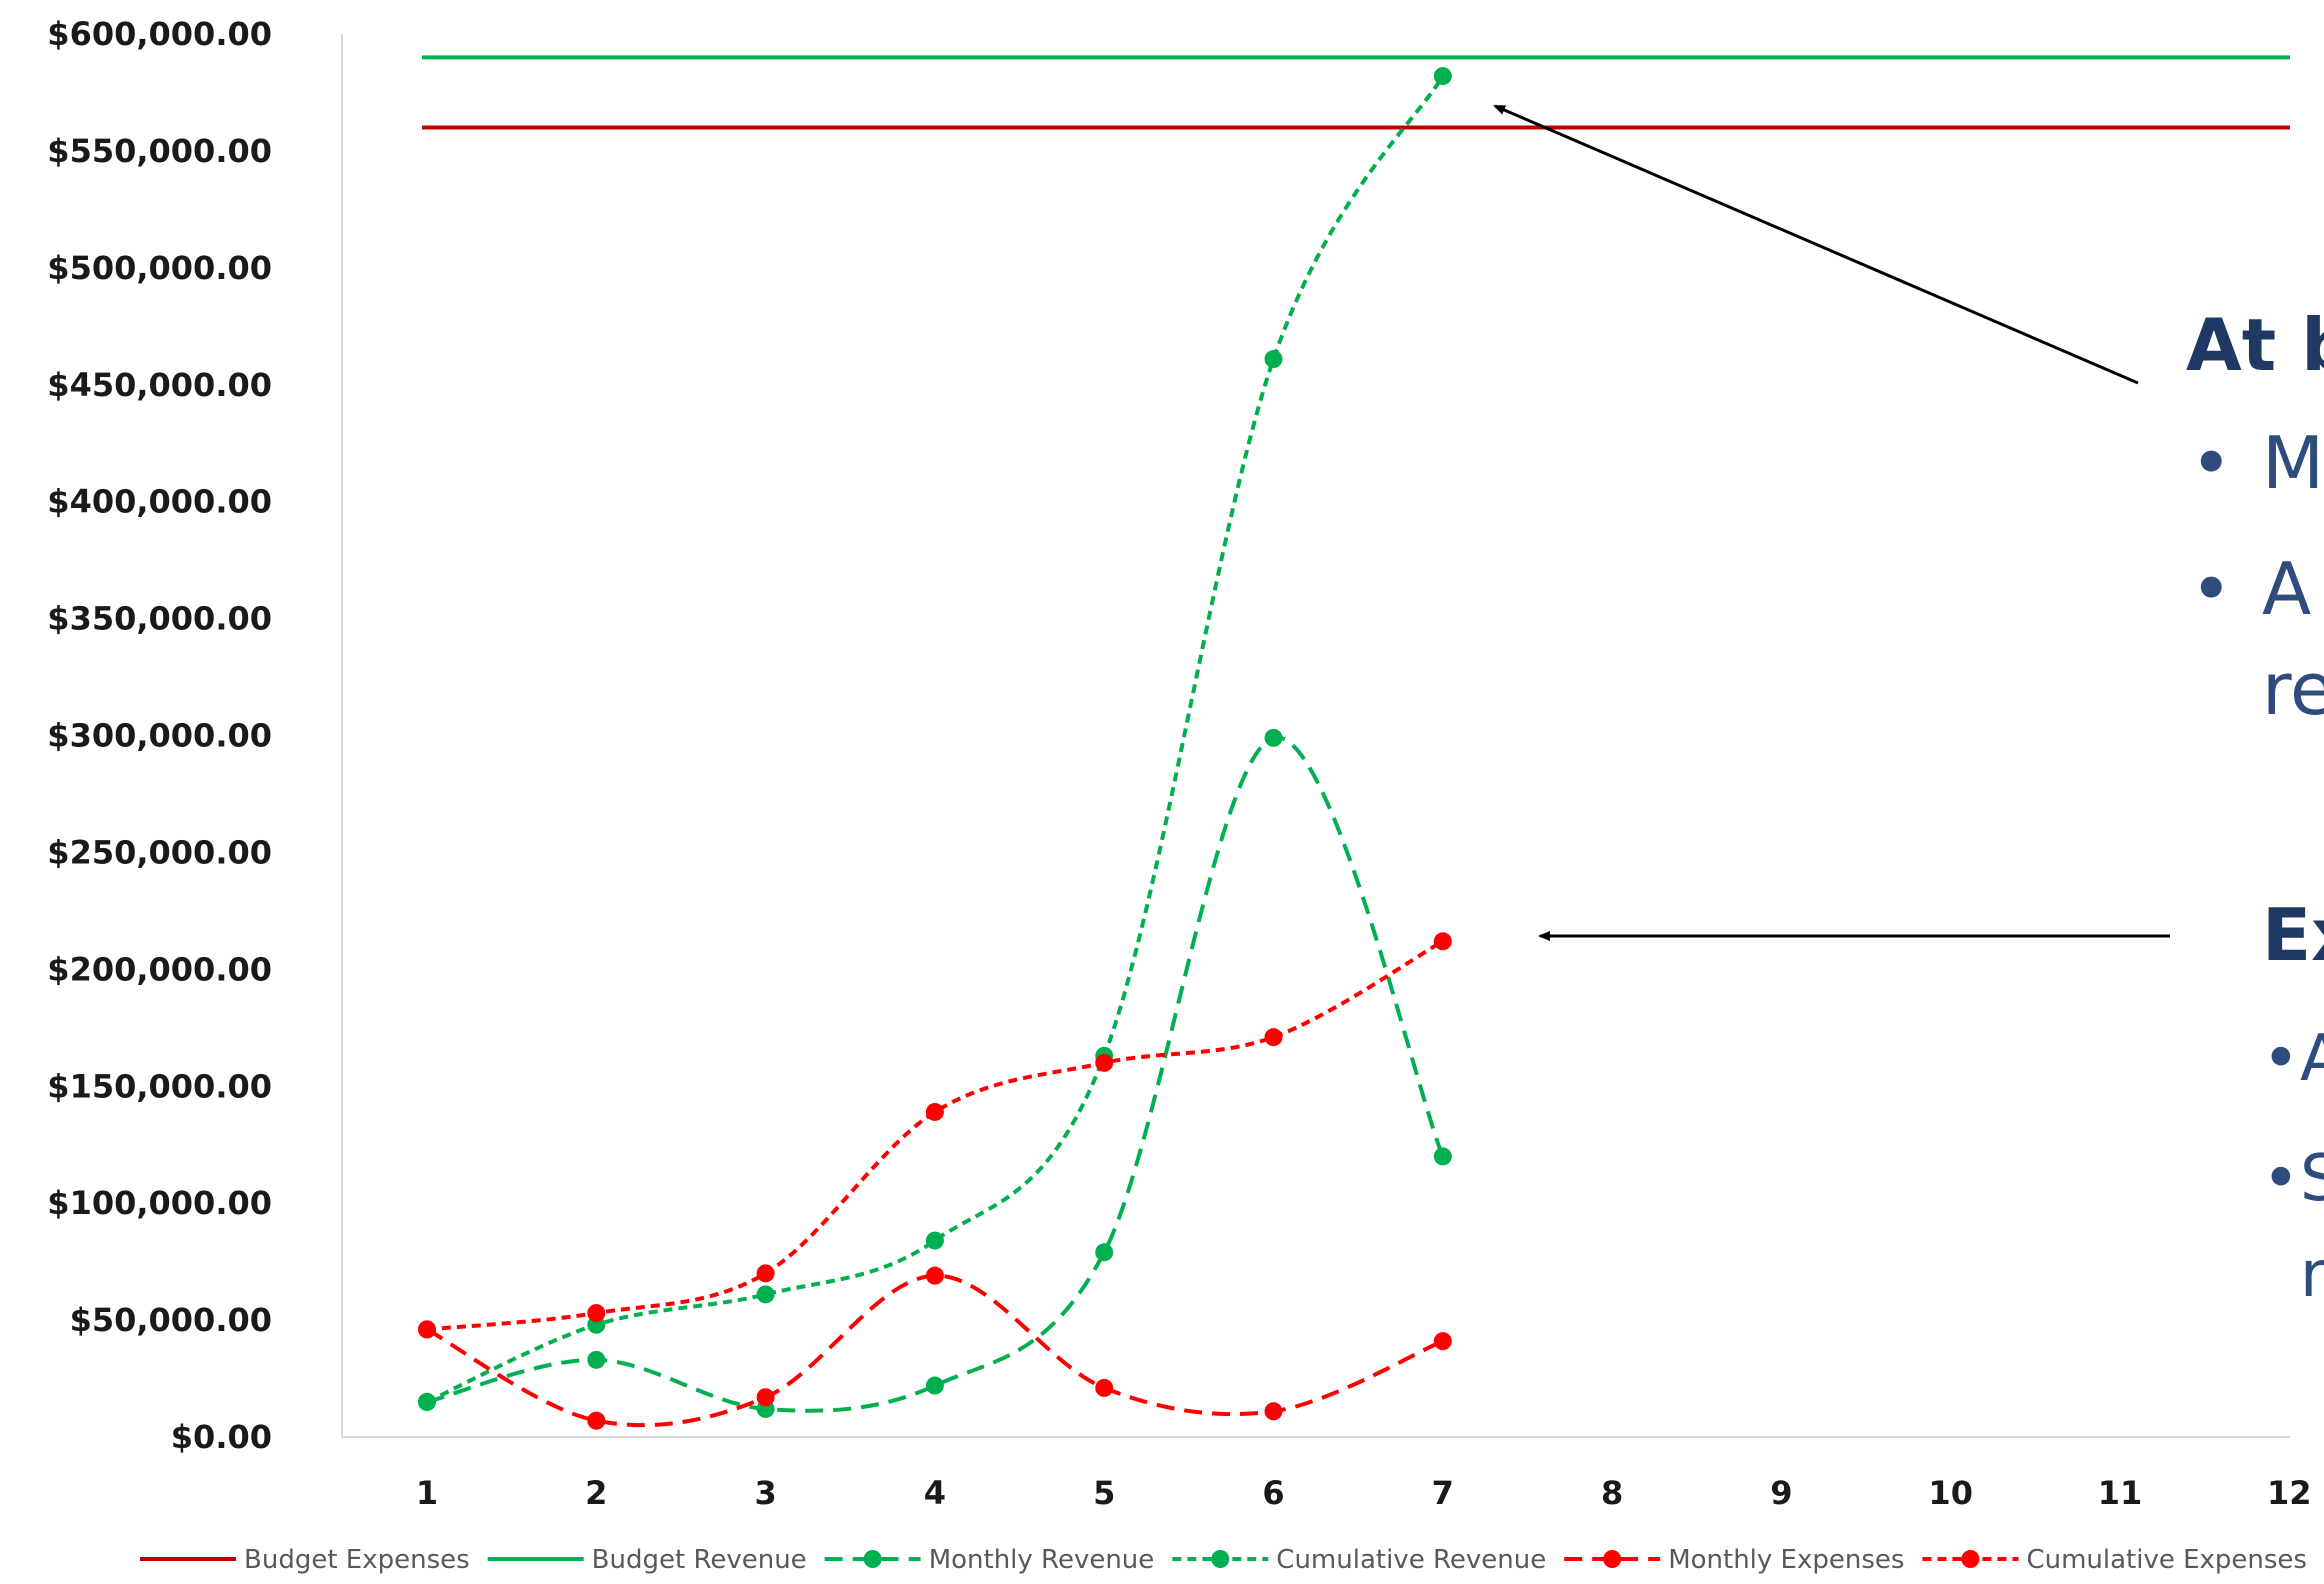 The image size is (2324, 1584). Describe the element at coordinates (427, 1493) in the screenshot. I see `x-tick-label: 1` at that location.